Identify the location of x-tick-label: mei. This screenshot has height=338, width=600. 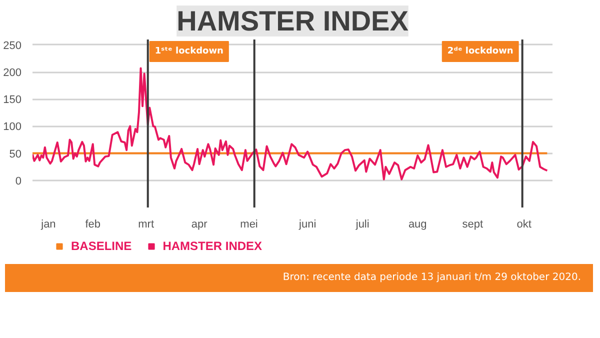
(249, 224).